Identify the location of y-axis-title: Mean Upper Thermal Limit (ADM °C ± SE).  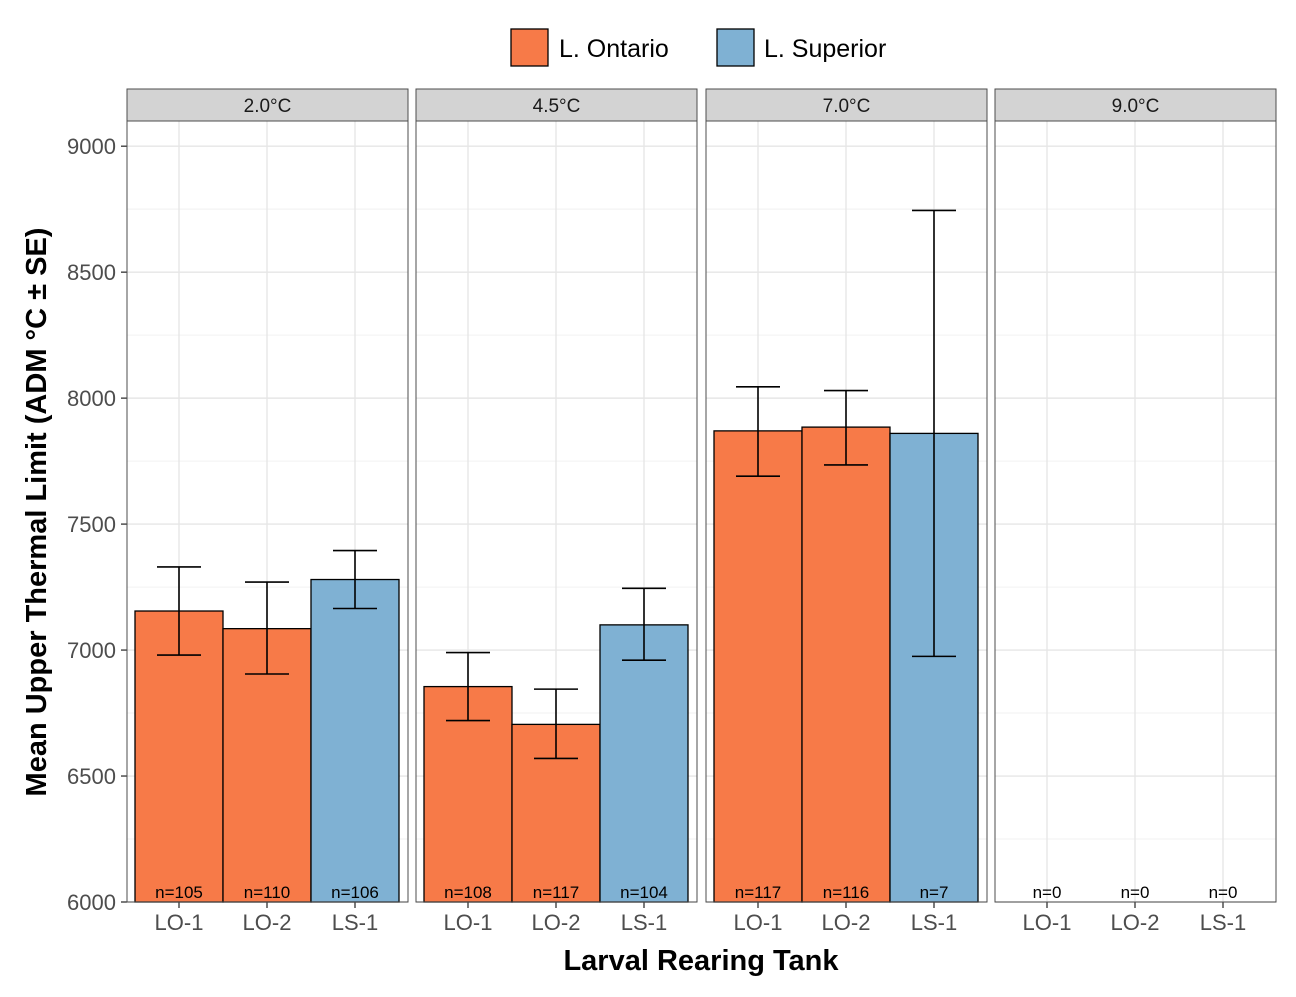
(37, 512).